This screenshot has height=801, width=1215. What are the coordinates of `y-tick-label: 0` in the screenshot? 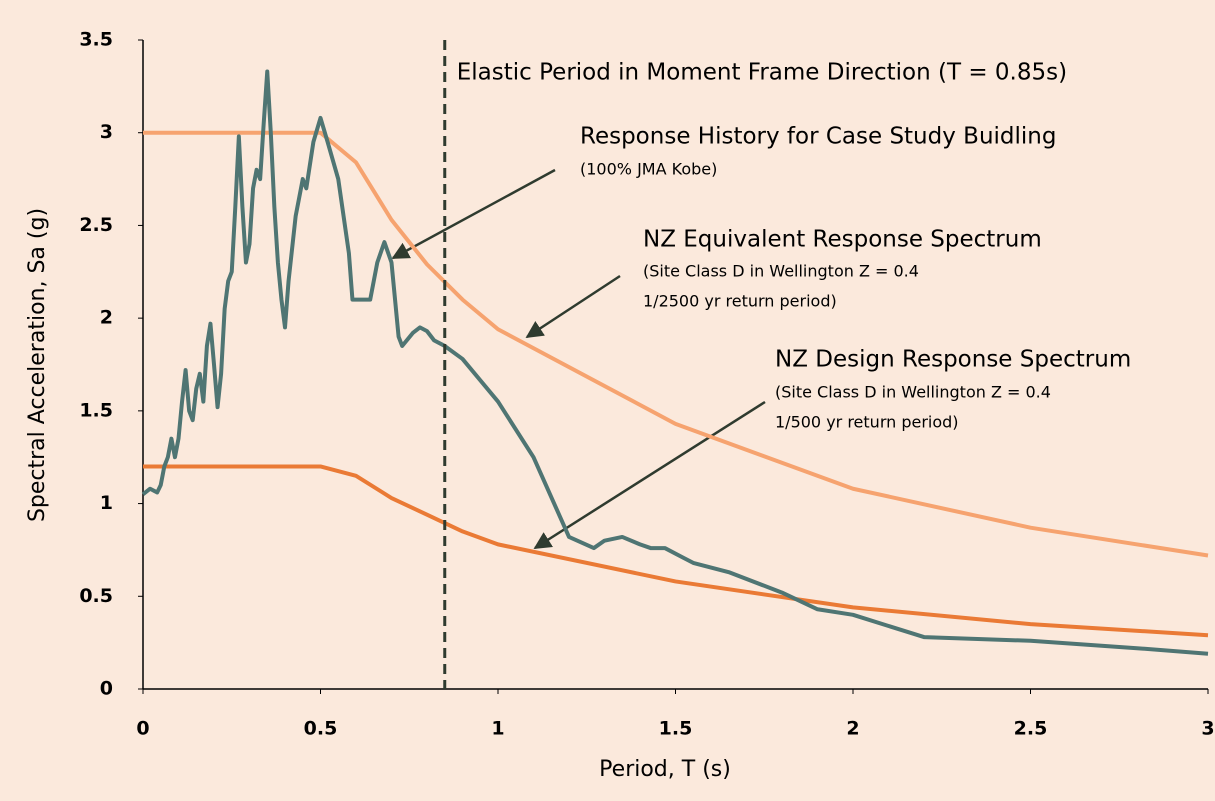 It's located at (106, 689).